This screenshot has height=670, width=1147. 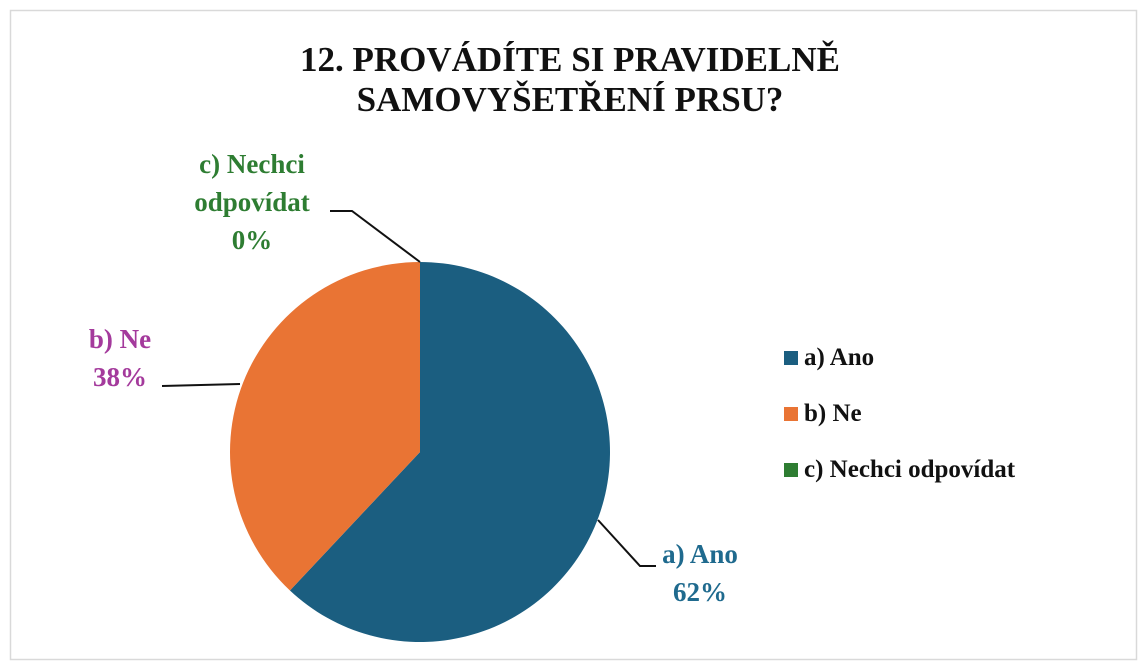 What do you see at coordinates (120, 339) in the screenshot?
I see `data-label-category: b) Ne` at bounding box center [120, 339].